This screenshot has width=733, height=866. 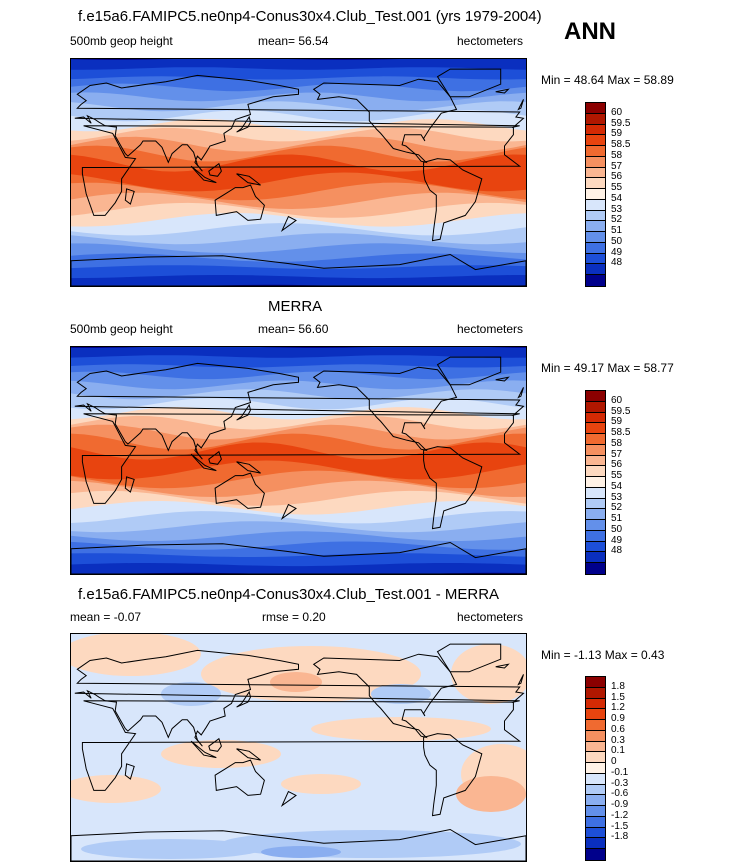 I want to click on colorbar-tick-label: 1.5, so click(x=618, y=697).